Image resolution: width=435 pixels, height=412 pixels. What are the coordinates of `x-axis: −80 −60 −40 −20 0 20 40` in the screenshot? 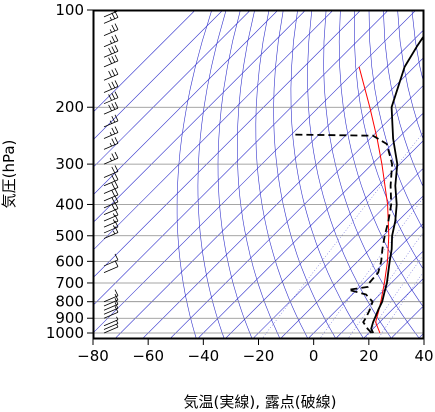 It's located at (255, 352).